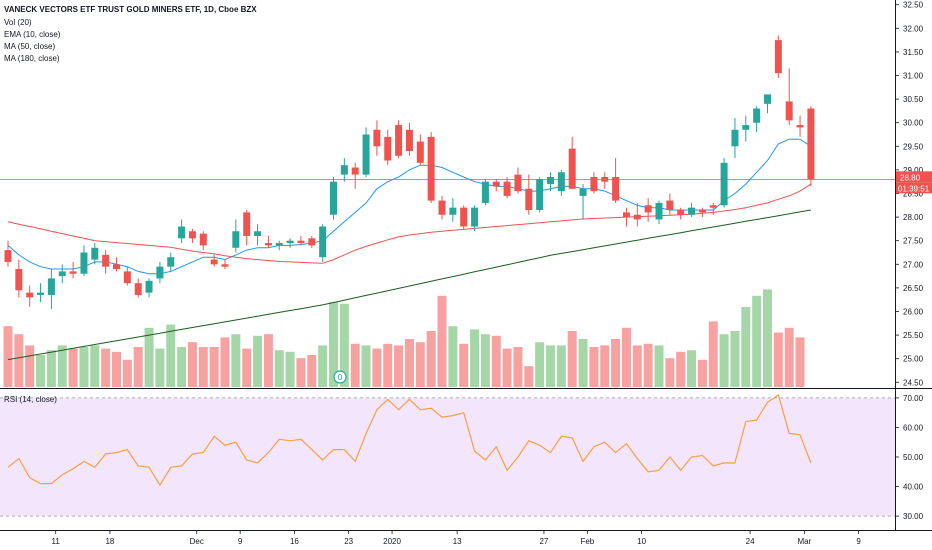 Image resolution: width=932 pixels, height=550 pixels. I want to click on ma50-indicator-label: MA (50, close), so click(30, 46).